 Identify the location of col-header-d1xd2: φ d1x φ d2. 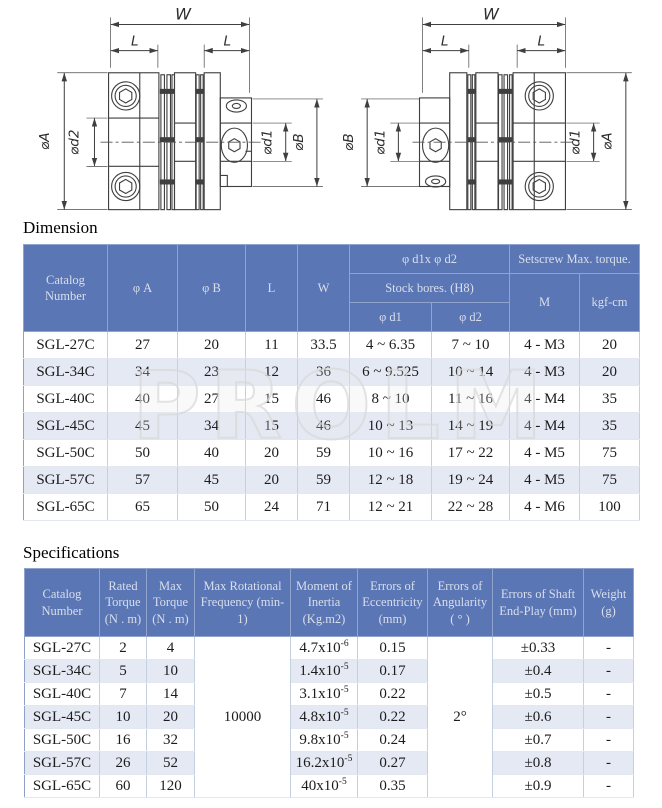
(429, 259).